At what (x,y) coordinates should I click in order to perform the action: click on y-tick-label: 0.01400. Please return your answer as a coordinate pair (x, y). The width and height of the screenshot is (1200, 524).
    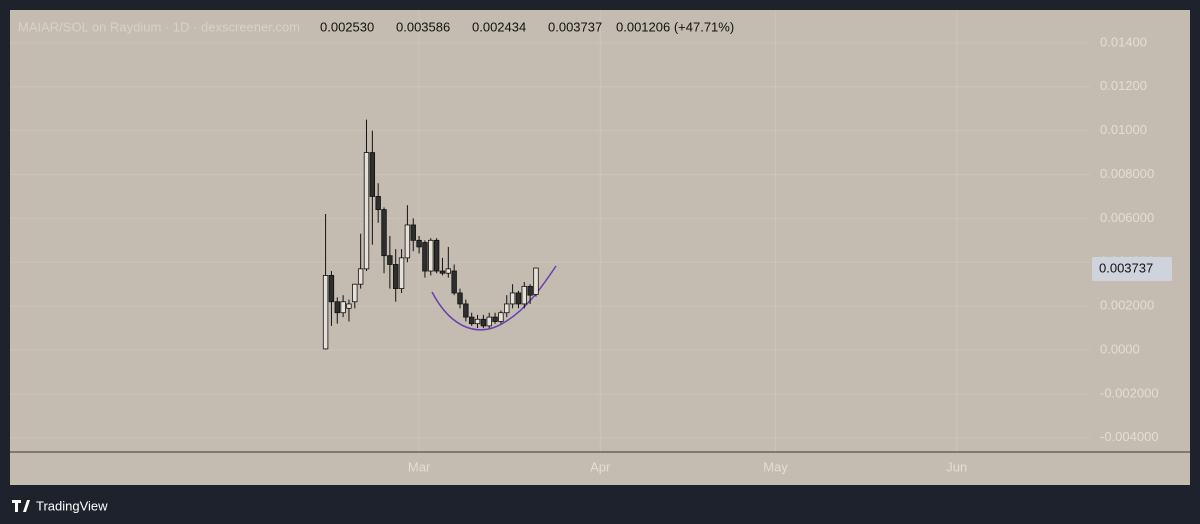
    Looking at the image, I should click on (1123, 41).